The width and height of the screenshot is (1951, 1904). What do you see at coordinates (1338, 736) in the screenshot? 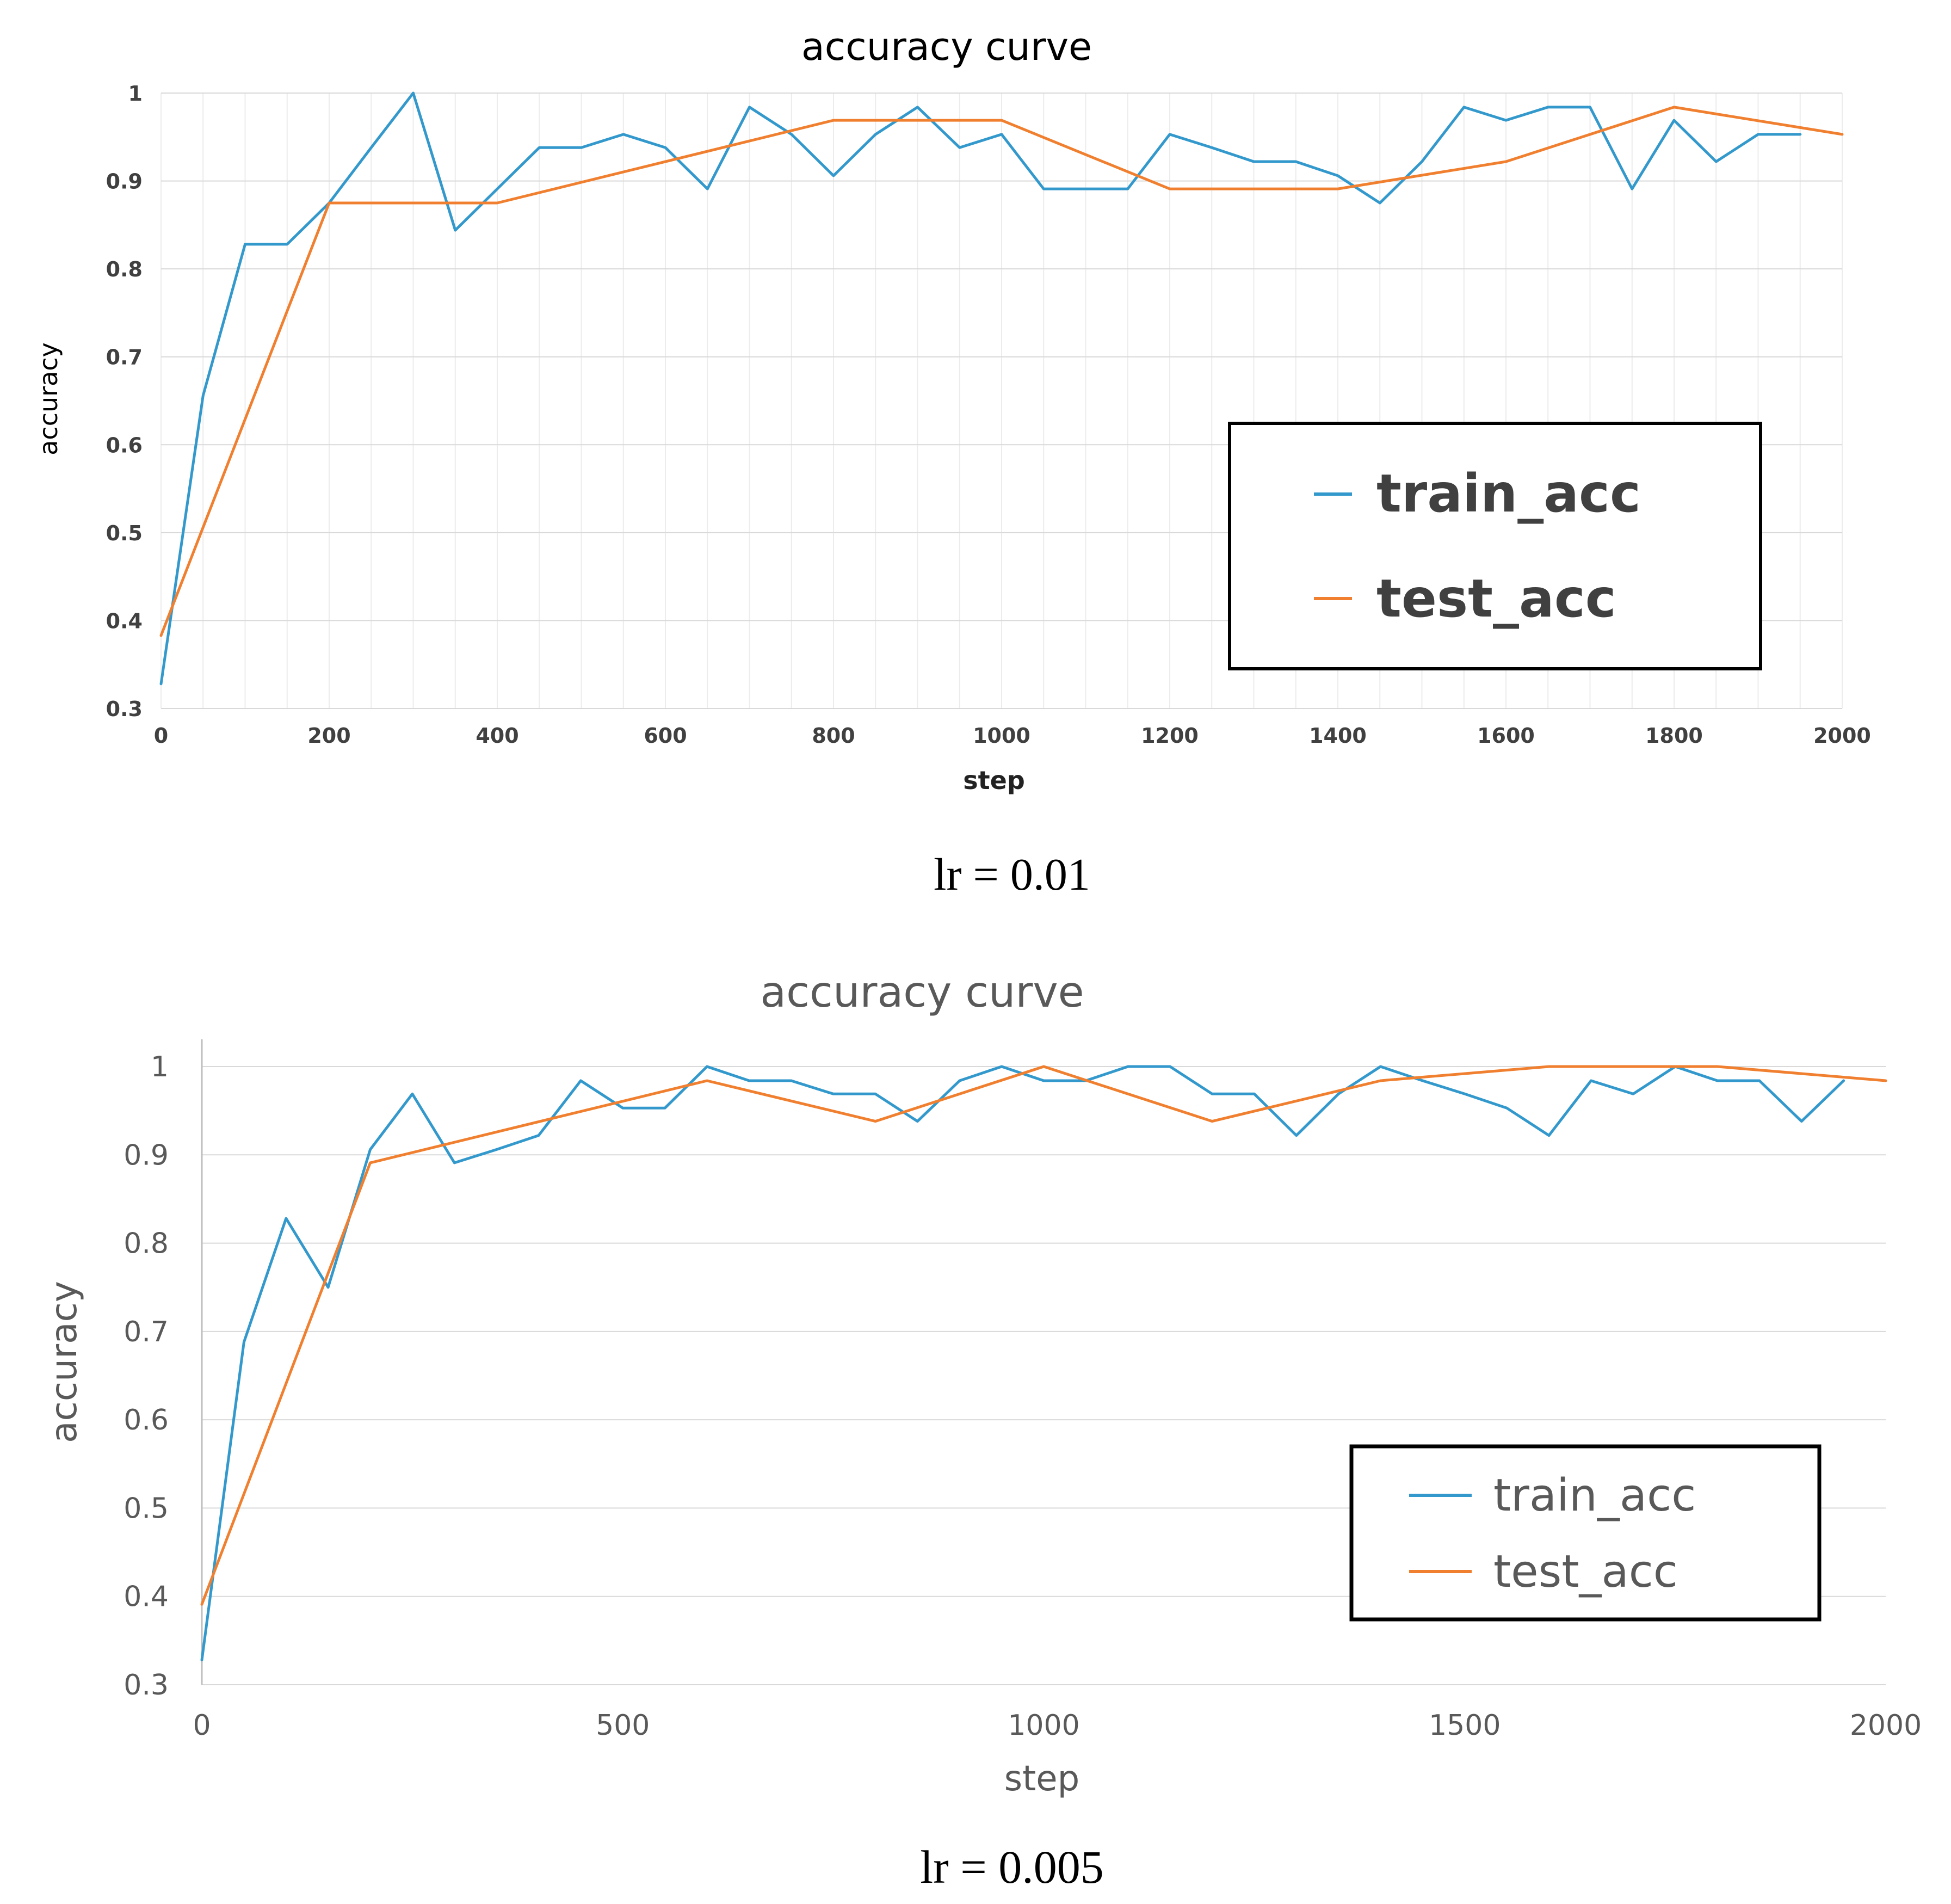
I see `chart1-x-tick-label: 1400` at bounding box center [1338, 736].